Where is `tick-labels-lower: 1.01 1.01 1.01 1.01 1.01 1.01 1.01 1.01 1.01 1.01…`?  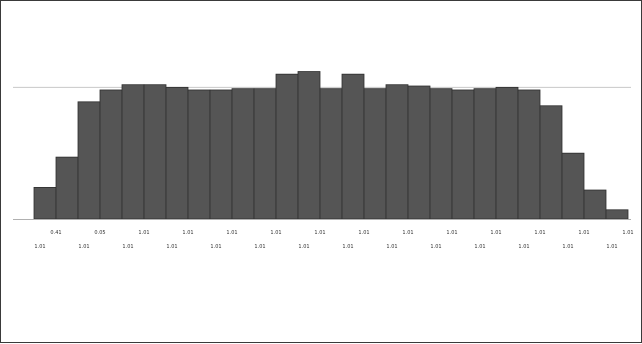 tick-labels-lower: 1.01 1.01 1.01 1.01 1.01 1.01 1.01 1.01 1.01 1.01… is located at coordinates (325, 247).